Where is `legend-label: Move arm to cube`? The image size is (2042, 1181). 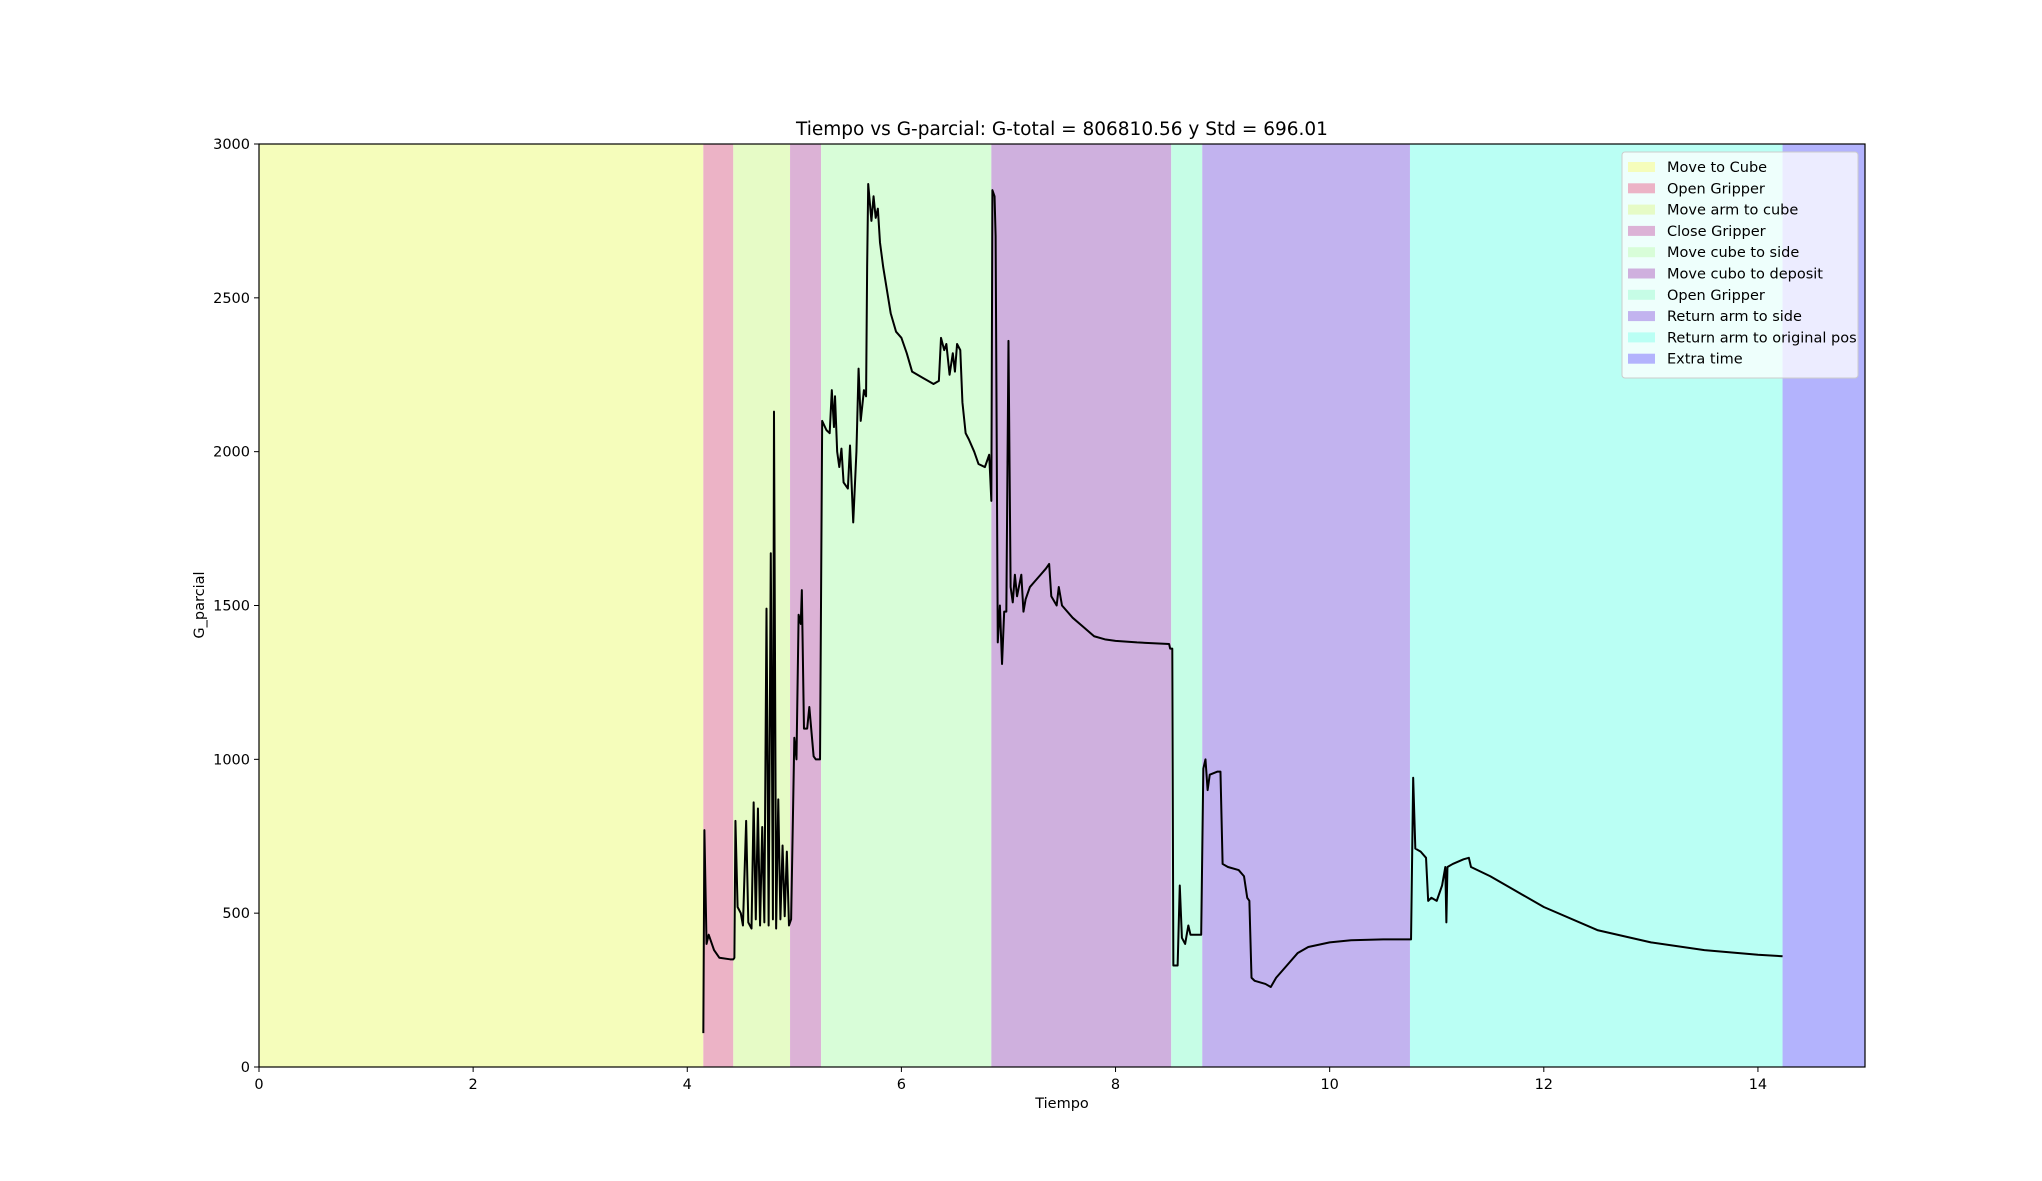 legend-label: Move arm to cube is located at coordinates (1732, 211).